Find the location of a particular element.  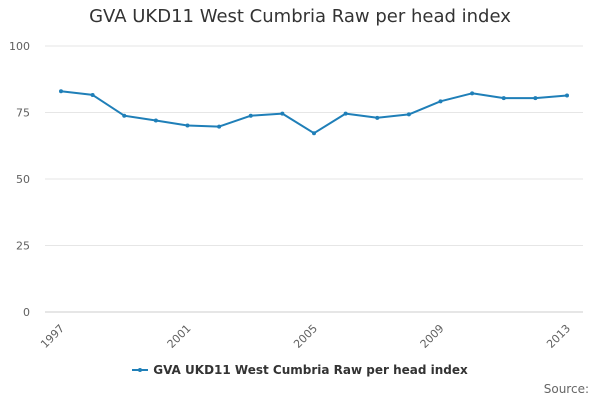

x-axis-ticks: 1997 2001 2005 2009 2013 is located at coordinates (305, 336).